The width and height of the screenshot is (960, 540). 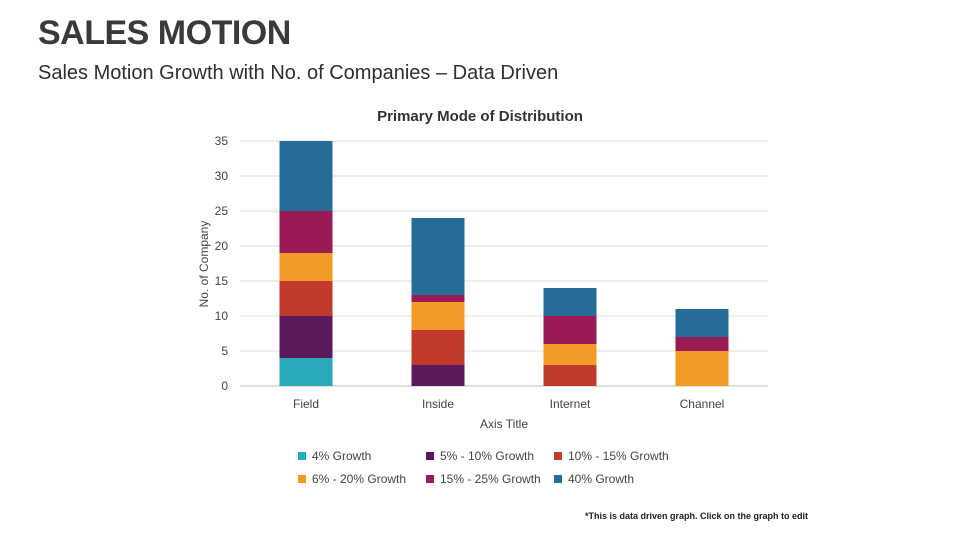 I want to click on legend-item: 4% Growth, so click(x=362, y=455).